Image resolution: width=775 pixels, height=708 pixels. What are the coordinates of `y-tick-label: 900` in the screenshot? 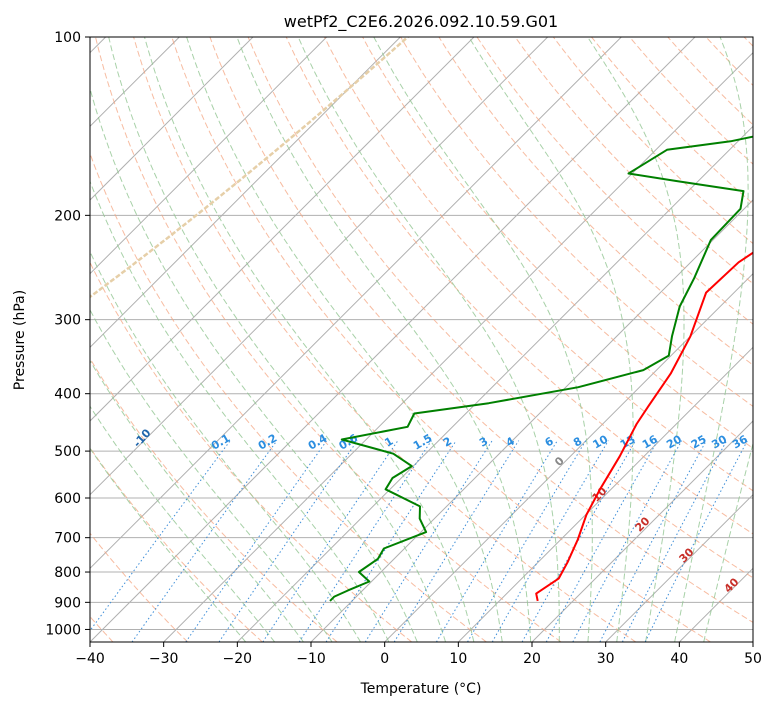 It's located at (67, 603).